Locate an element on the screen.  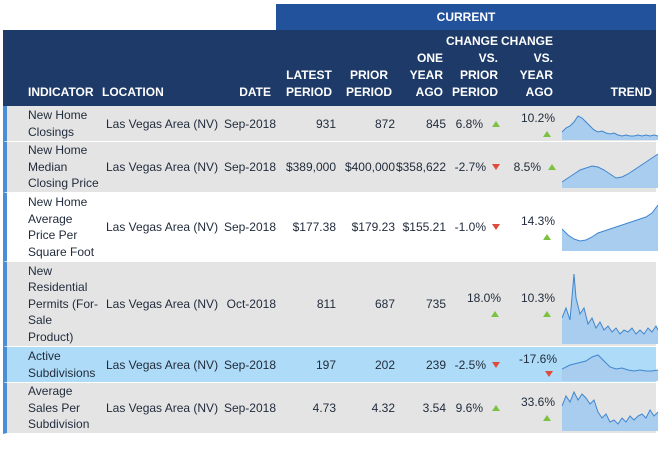
change-year-value: 33.6% is located at coordinates (537, 402).